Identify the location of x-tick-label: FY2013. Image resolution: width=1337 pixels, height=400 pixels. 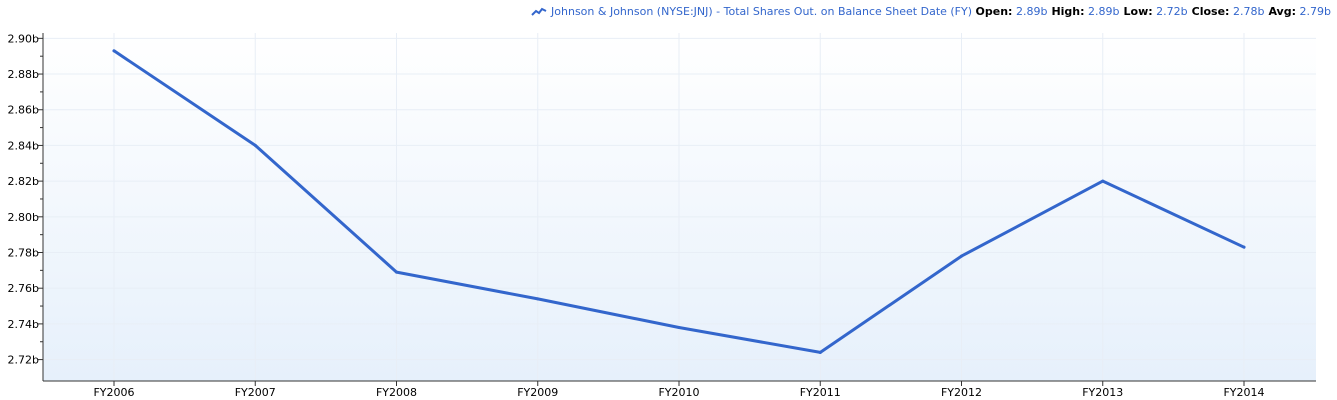
(1102, 392).